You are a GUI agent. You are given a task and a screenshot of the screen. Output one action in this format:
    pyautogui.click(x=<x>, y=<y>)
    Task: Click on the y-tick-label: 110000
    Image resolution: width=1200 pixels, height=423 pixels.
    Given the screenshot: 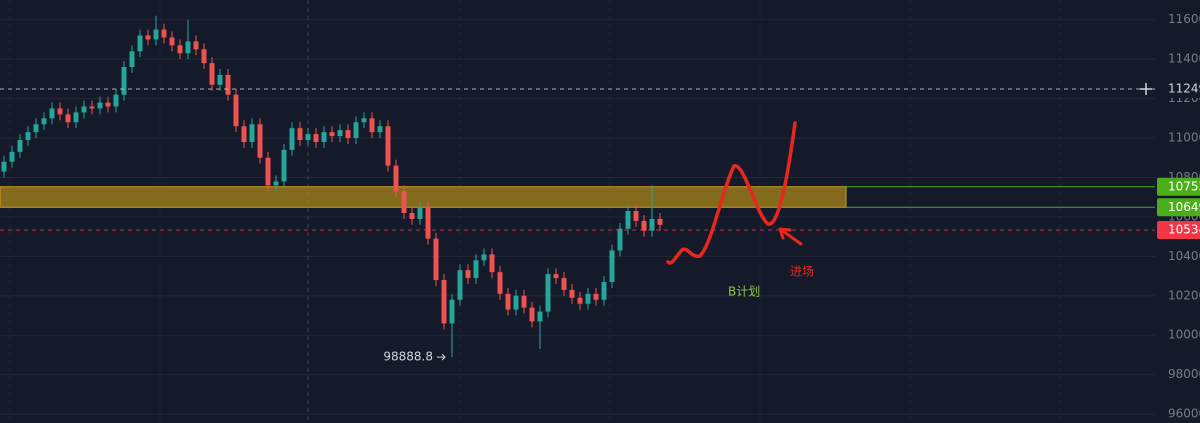 What is the action you would take?
    pyautogui.click(x=1184, y=138)
    